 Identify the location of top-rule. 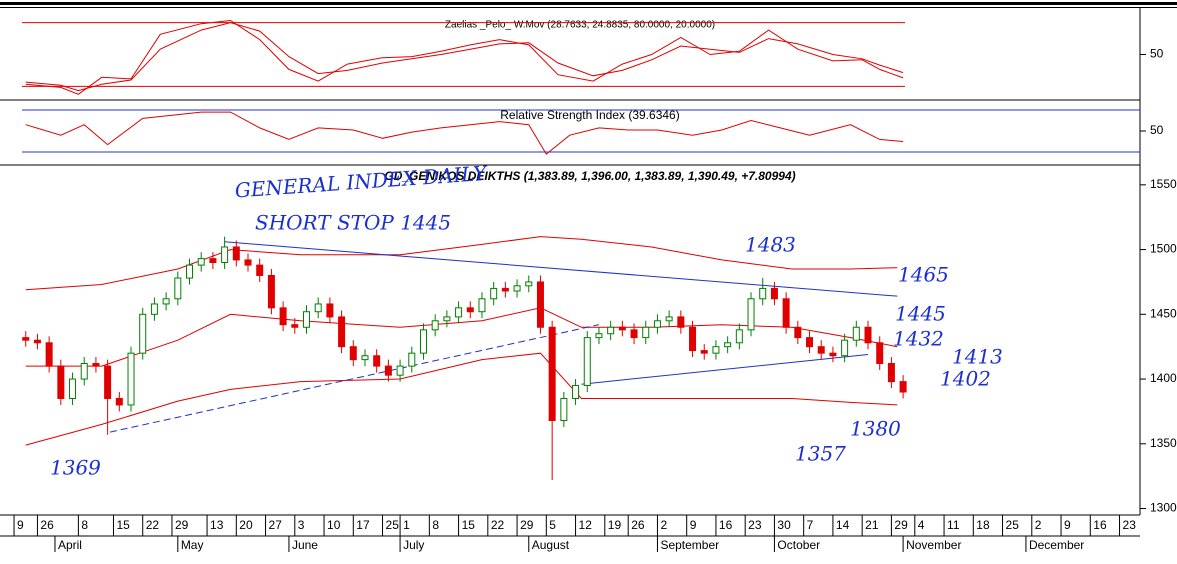
(588, 7).